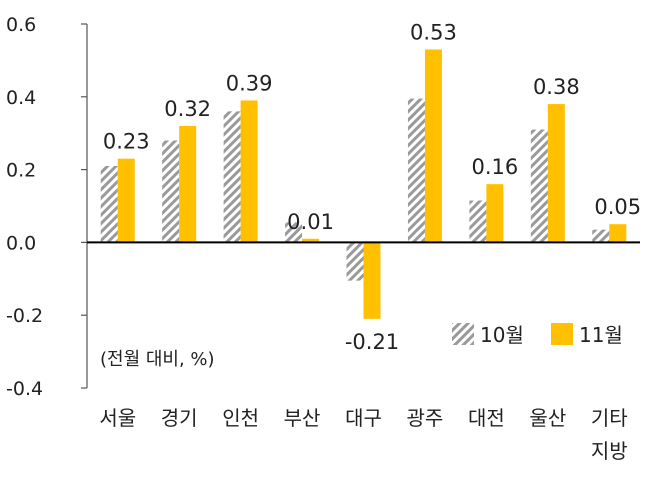 This screenshot has height=487, width=645. What do you see at coordinates (126, 142) in the screenshot?
I see `data-label: 0.23` at bounding box center [126, 142].